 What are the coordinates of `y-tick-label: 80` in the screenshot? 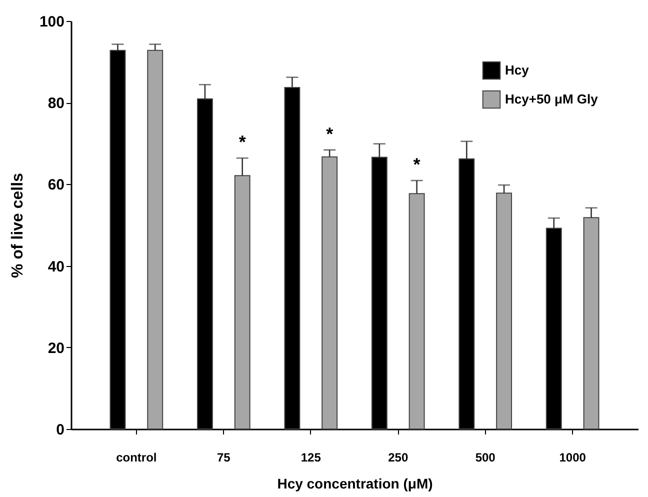 It's located at (56, 103).